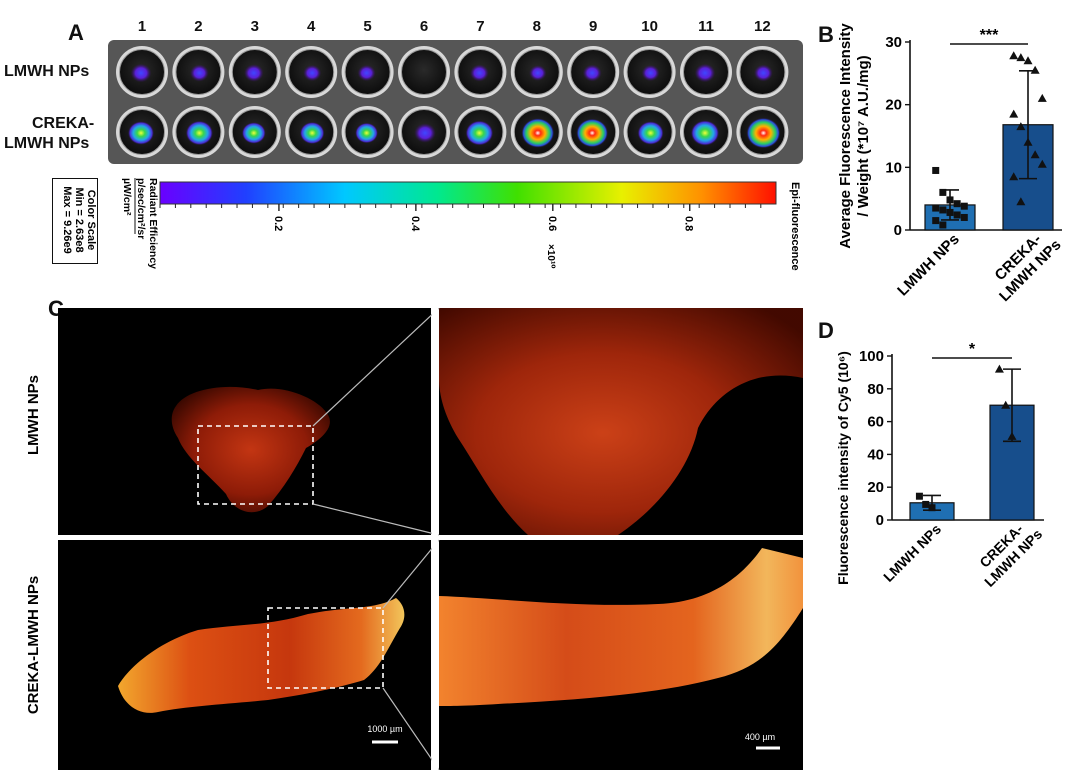  I want to click on y-tick-label: 0, so click(880, 520).